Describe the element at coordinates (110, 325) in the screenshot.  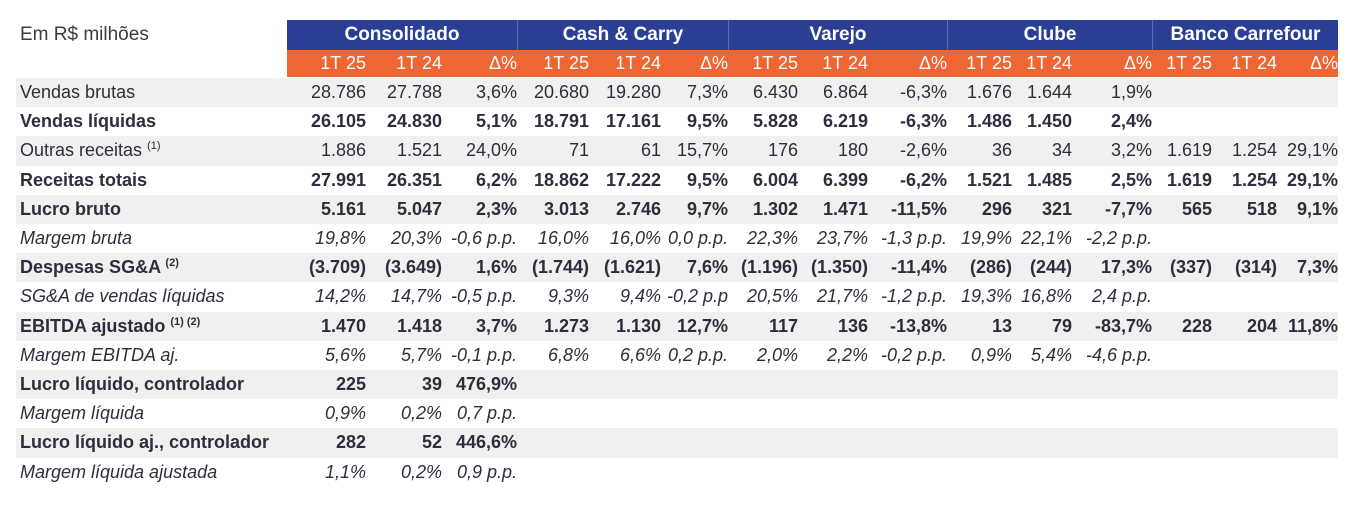
I see `row-label: EBITDA ajustado (1) (2)` at that location.